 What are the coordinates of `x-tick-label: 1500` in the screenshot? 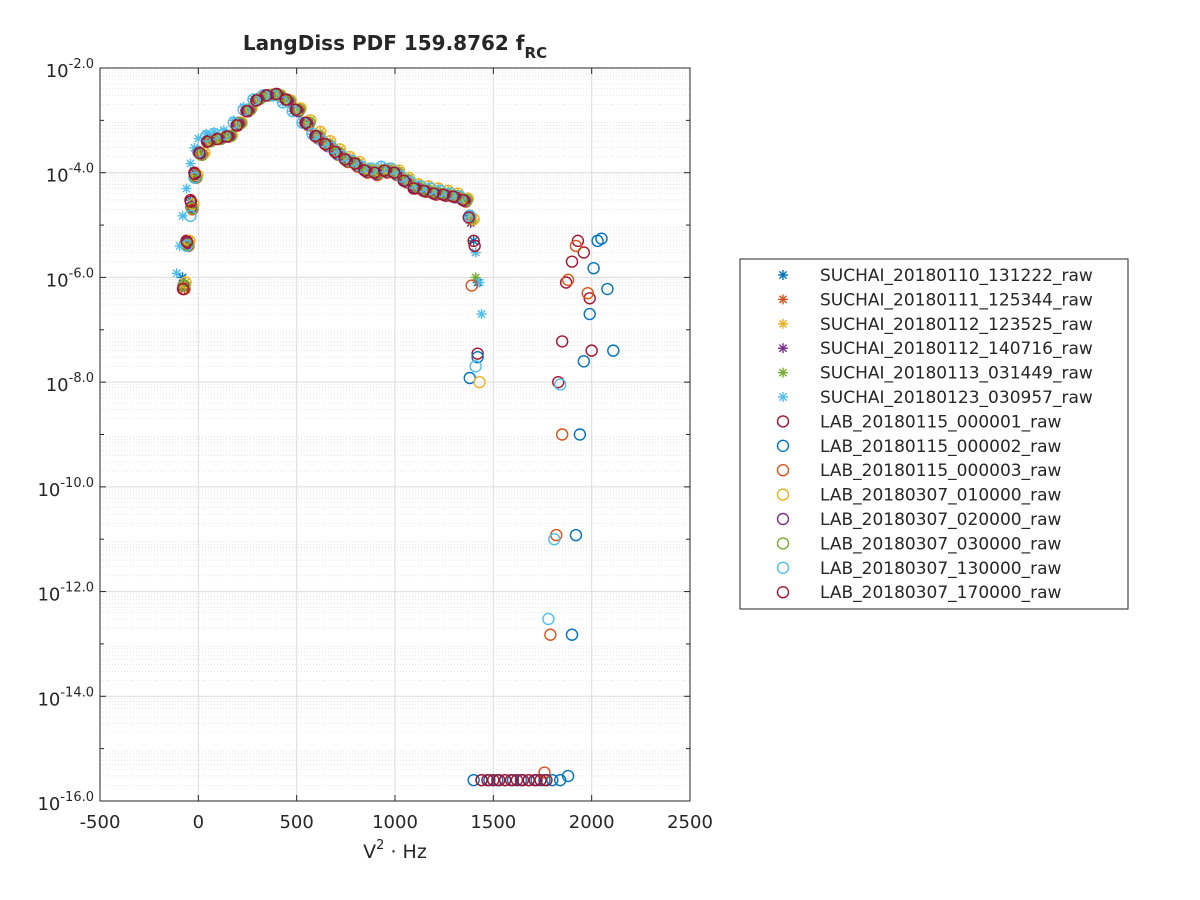 It's located at (493, 822).